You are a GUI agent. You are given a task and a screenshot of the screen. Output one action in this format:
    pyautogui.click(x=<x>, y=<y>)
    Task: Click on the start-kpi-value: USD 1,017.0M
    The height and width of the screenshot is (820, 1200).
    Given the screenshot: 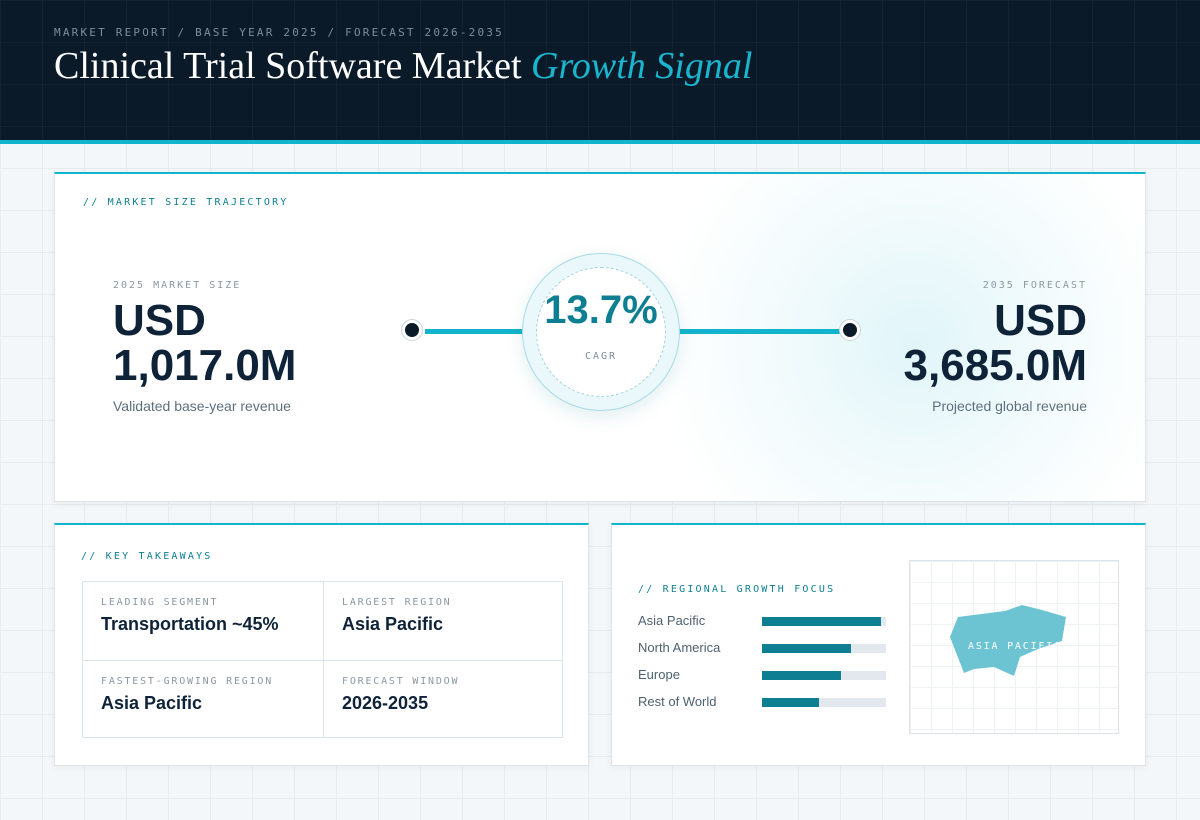 What is the action you would take?
    pyautogui.click(x=204, y=343)
    